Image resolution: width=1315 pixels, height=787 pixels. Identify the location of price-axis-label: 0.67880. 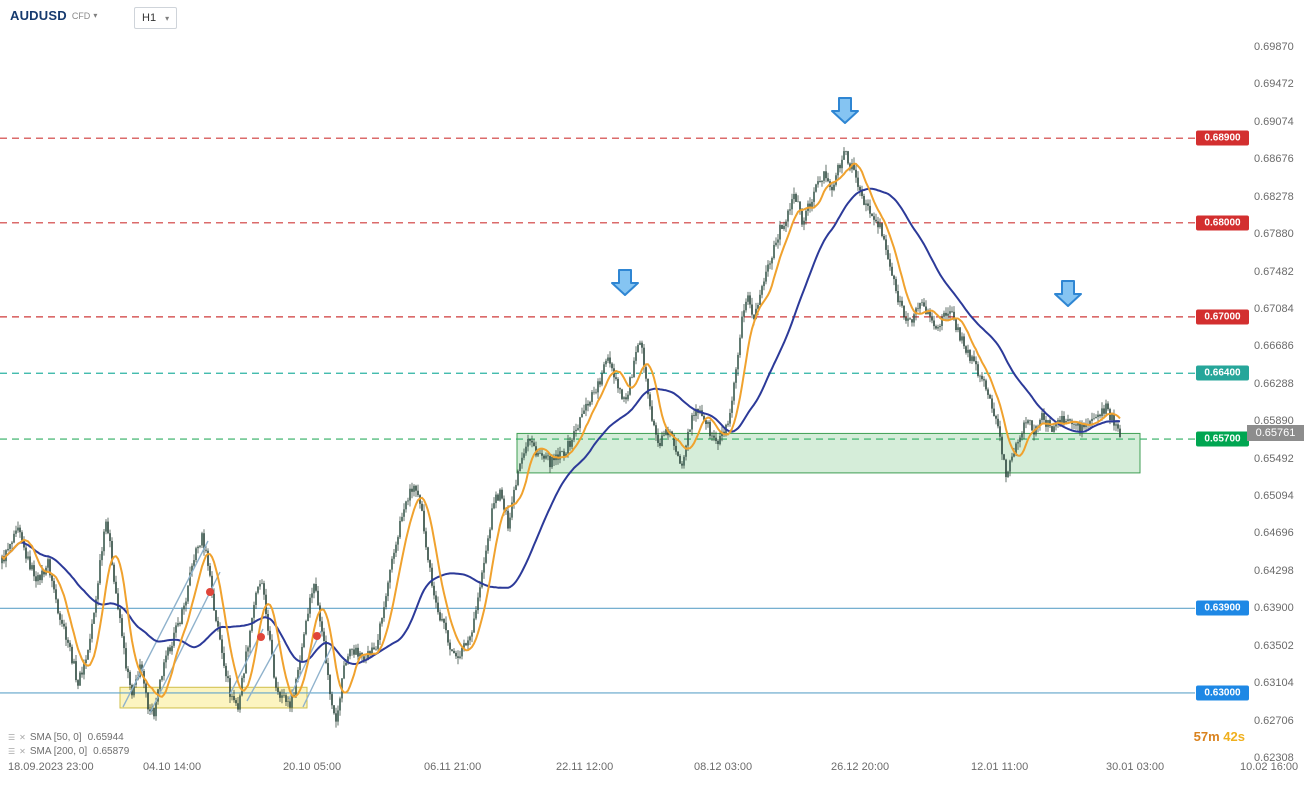
(1274, 234).